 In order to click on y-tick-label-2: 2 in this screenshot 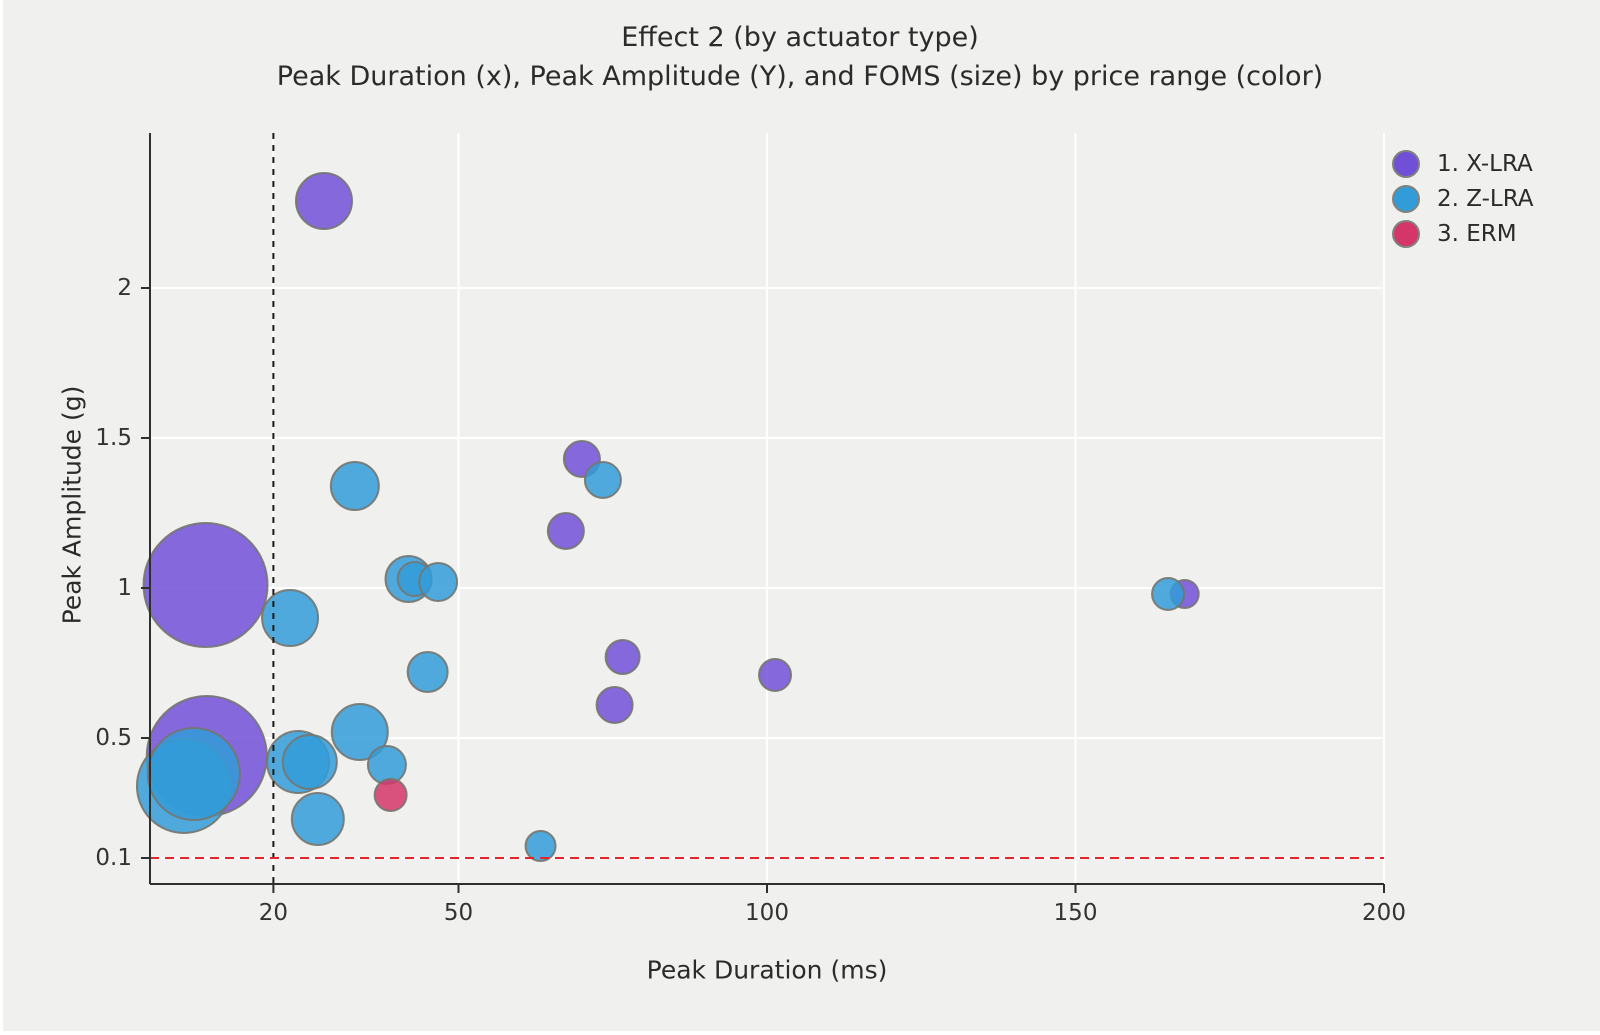, I will do `click(124, 288)`.